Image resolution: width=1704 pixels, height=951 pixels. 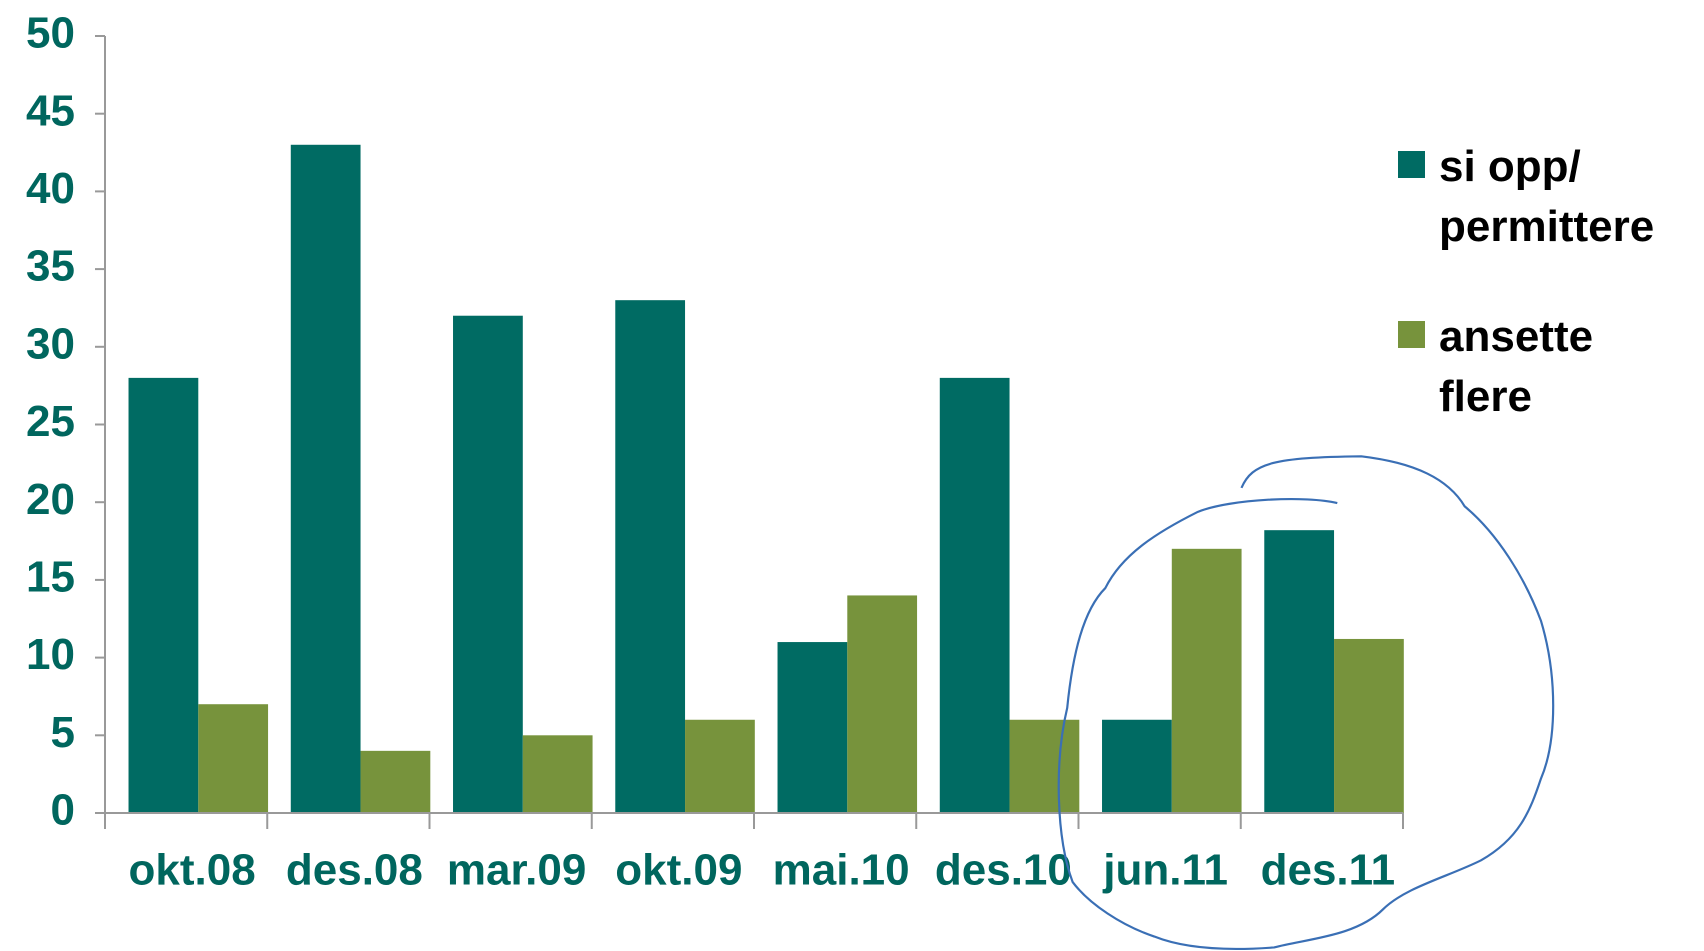 What do you see at coordinates (50, 499) in the screenshot?
I see `y-tick-label: 20` at bounding box center [50, 499].